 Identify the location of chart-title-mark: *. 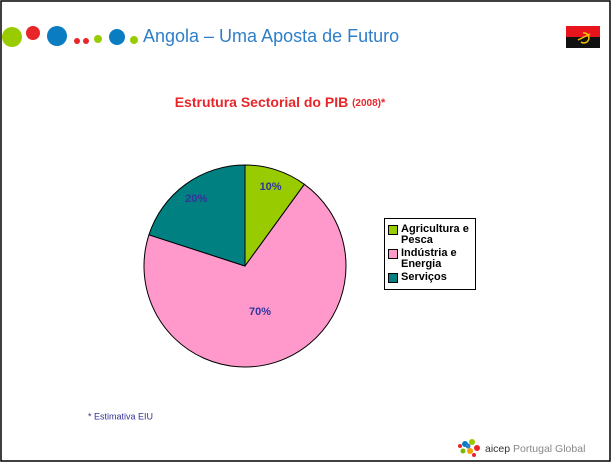
(383, 103).